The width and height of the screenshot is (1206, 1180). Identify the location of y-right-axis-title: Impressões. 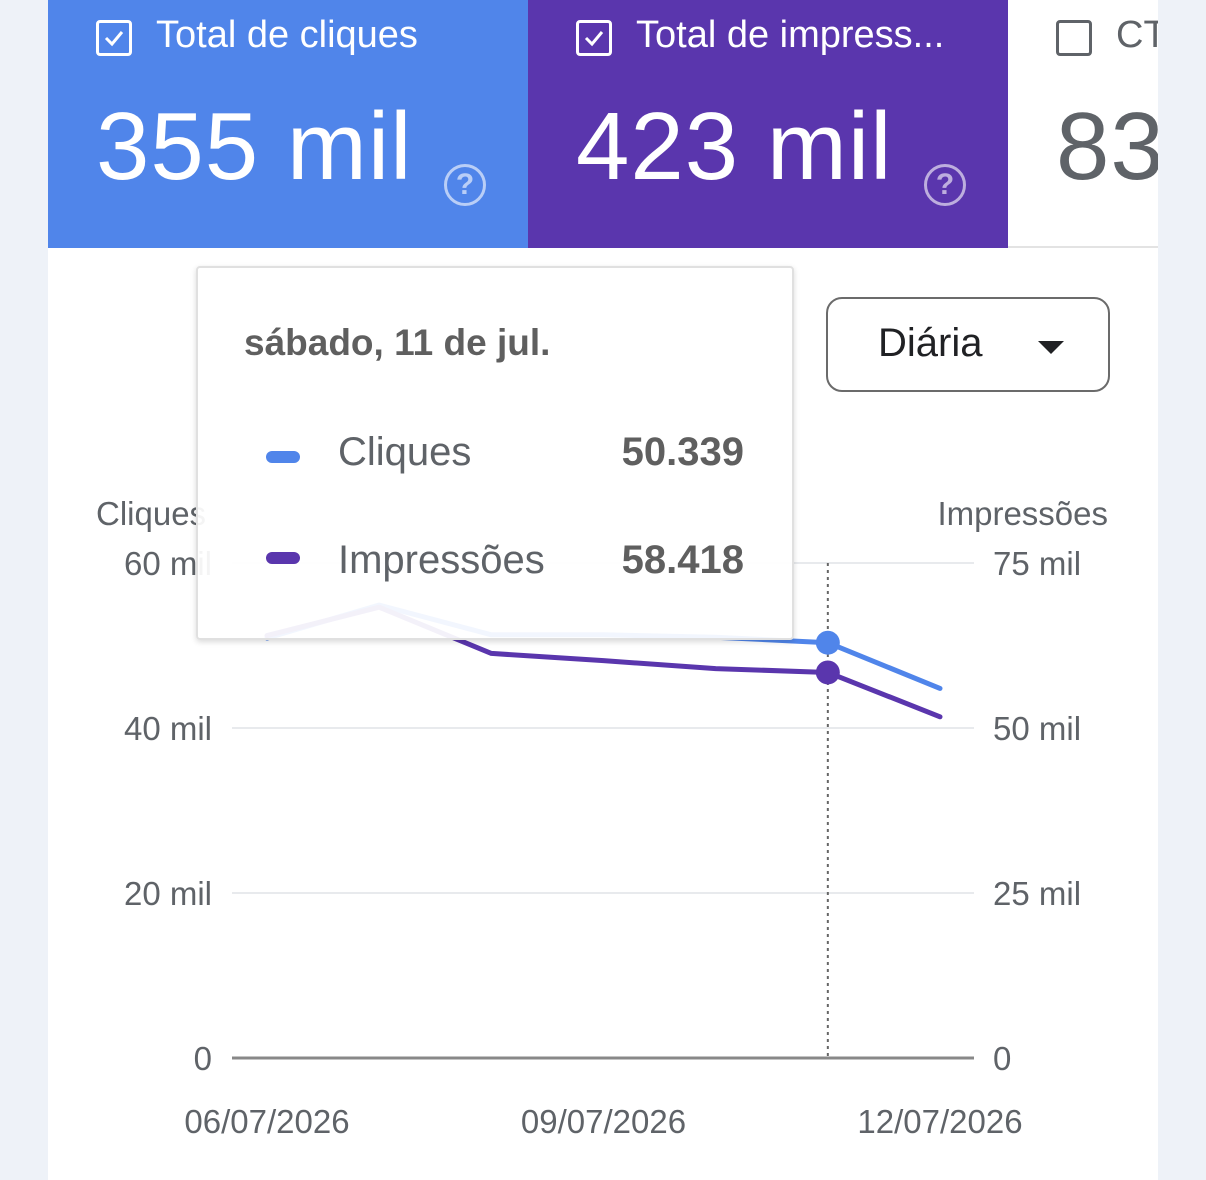
(1022, 513).